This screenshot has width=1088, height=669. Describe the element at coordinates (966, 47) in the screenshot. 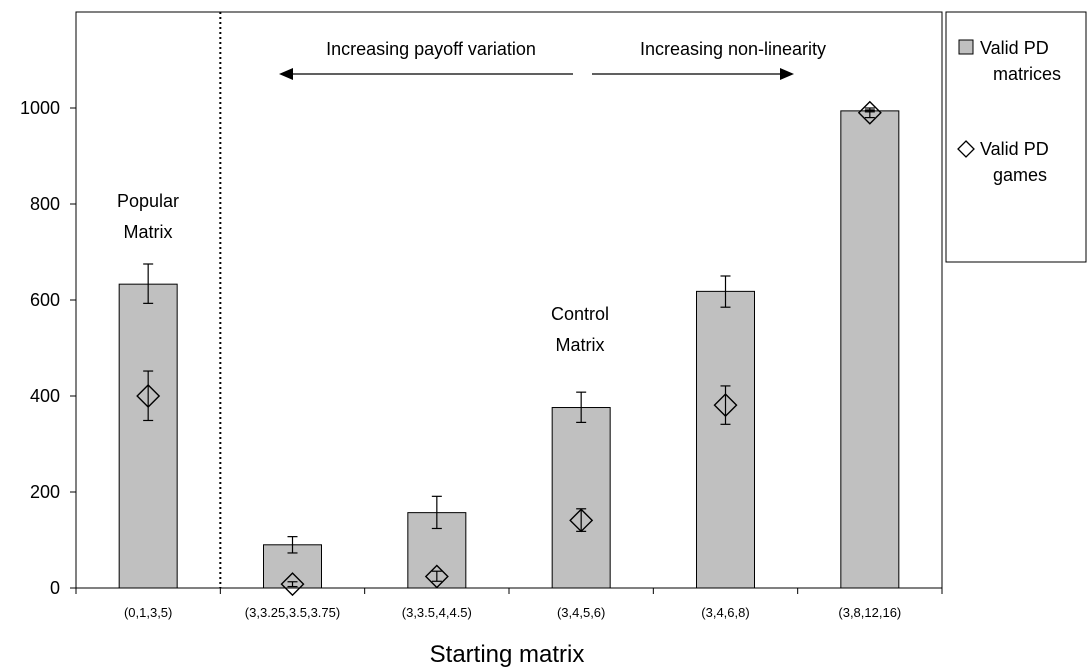

I see `legend-bar-swatch` at that location.